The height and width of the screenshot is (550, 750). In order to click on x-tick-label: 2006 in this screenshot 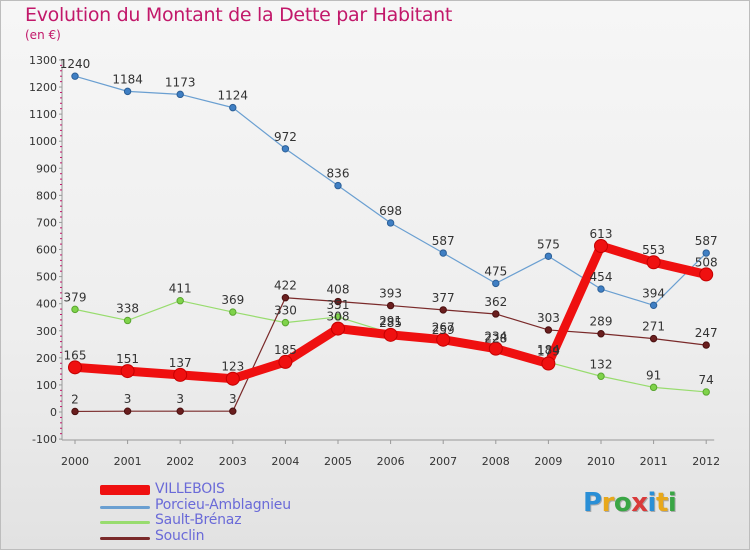, I will do `click(391, 461)`.